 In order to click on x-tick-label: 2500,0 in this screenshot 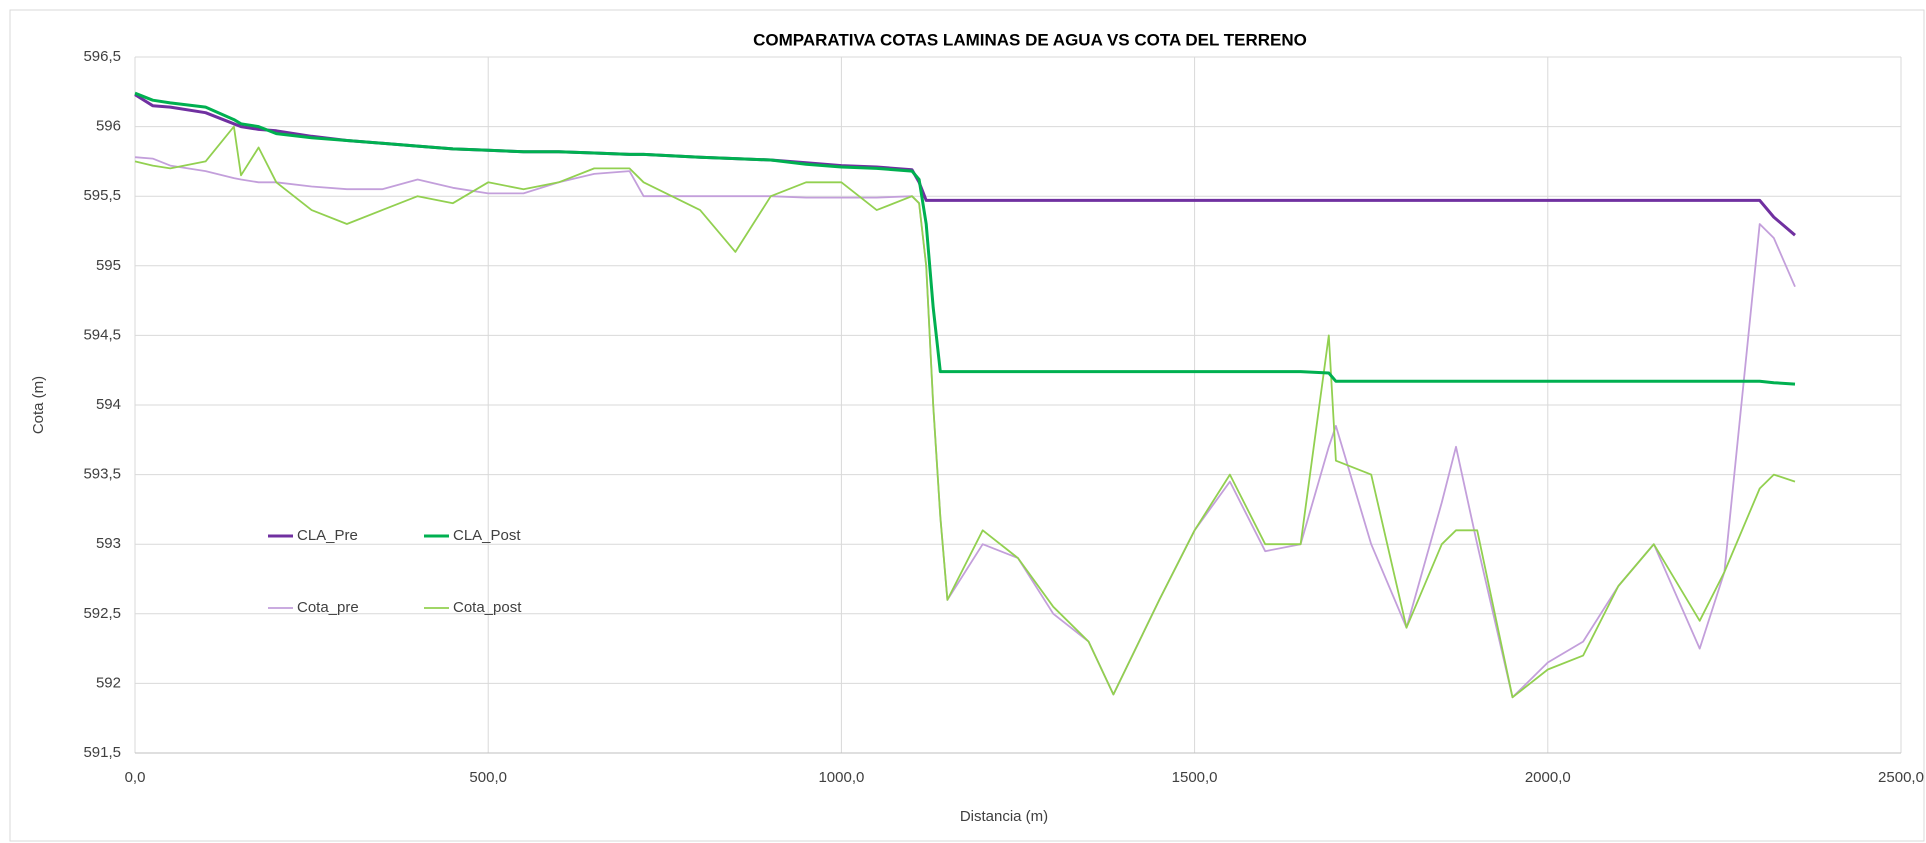, I will do `click(1901, 777)`.